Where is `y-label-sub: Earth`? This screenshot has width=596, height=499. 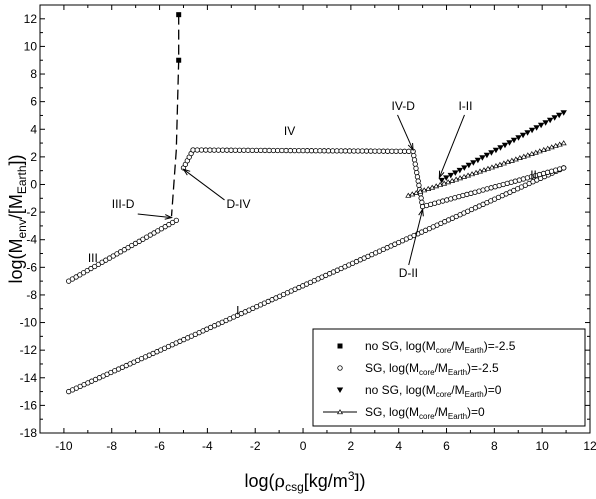
y-label-sub: Earth is located at coordinates (22, 179).